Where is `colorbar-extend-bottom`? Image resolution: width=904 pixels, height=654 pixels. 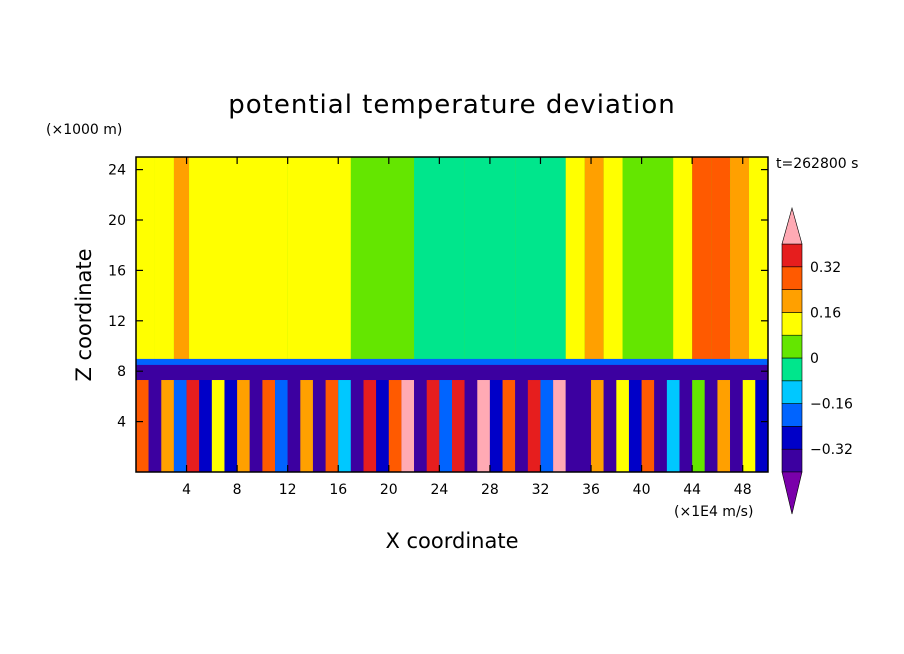
colorbar-extend-bottom is located at coordinates (792, 493).